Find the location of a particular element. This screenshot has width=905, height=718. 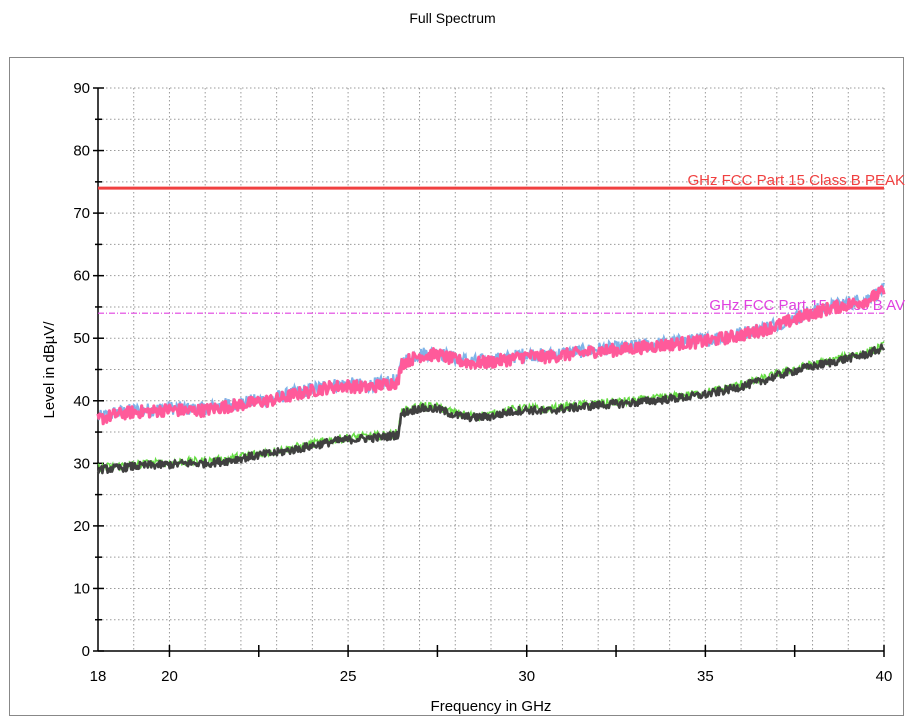

y-tick-label: 90 is located at coordinates (81, 88).